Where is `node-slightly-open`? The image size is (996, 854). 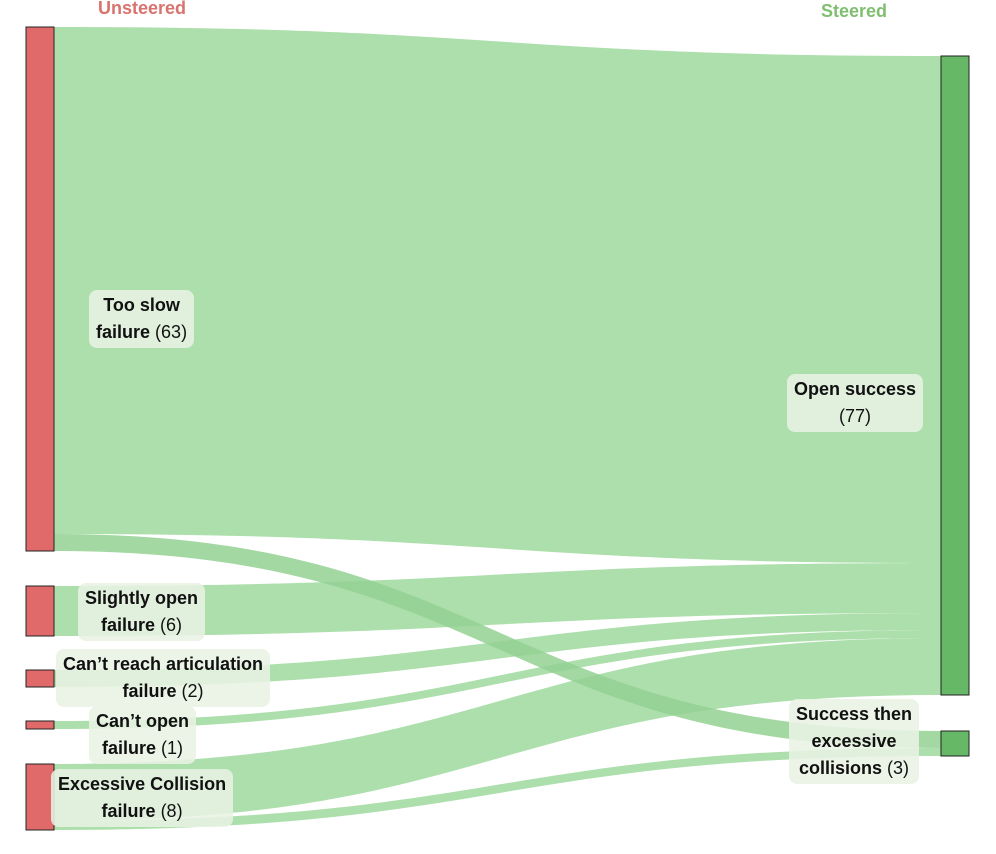
node-slightly-open is located at coordinates (40, 611).